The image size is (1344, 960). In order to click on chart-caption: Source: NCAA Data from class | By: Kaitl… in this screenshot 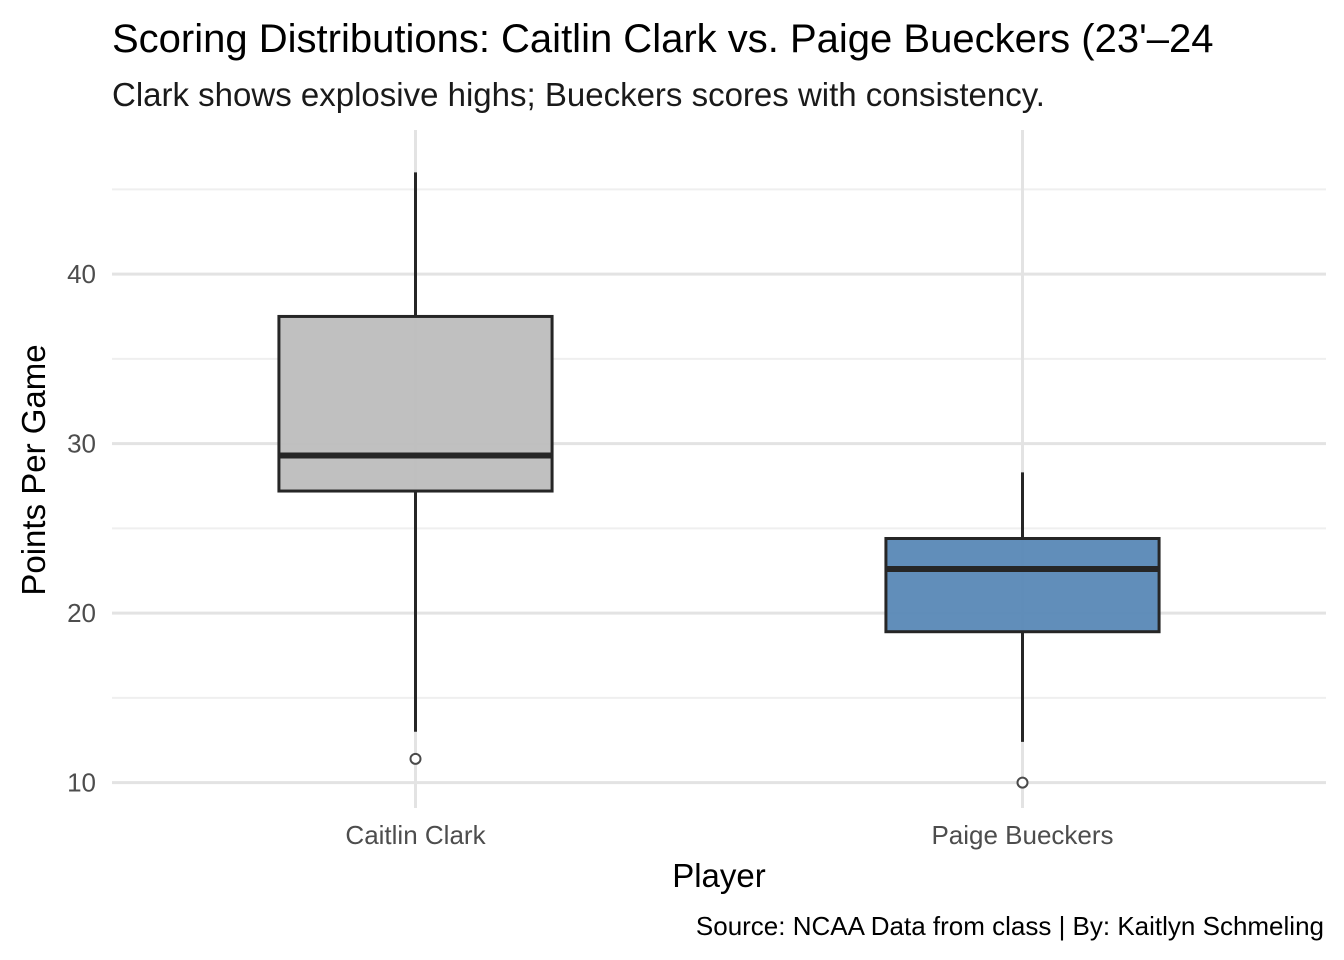, I will do `click(1010, 926)`.